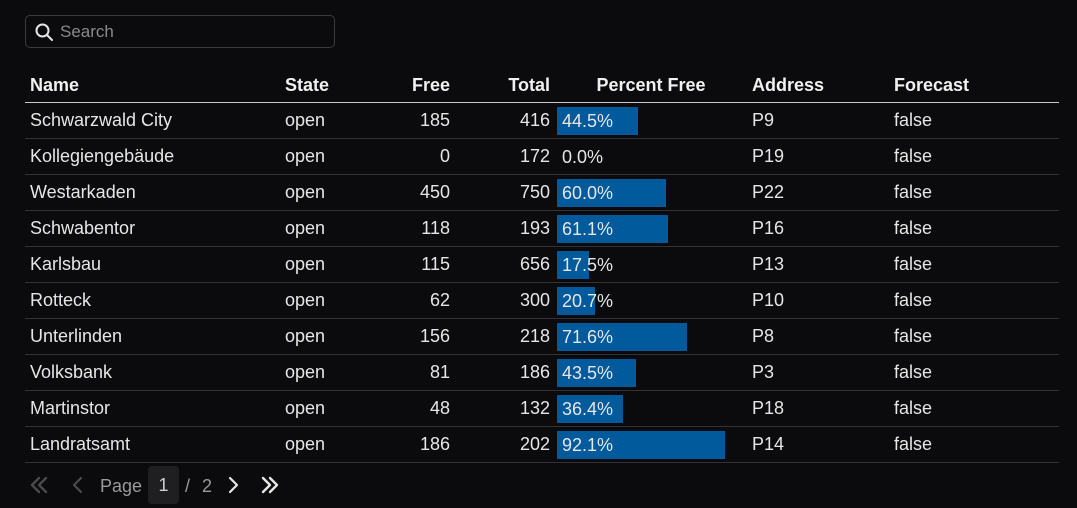 The width and height of the screenshot is (1077, 508). Describe the element at coordinates (818, 228) in the screenshot. I see `cell-address: P16` at that location.